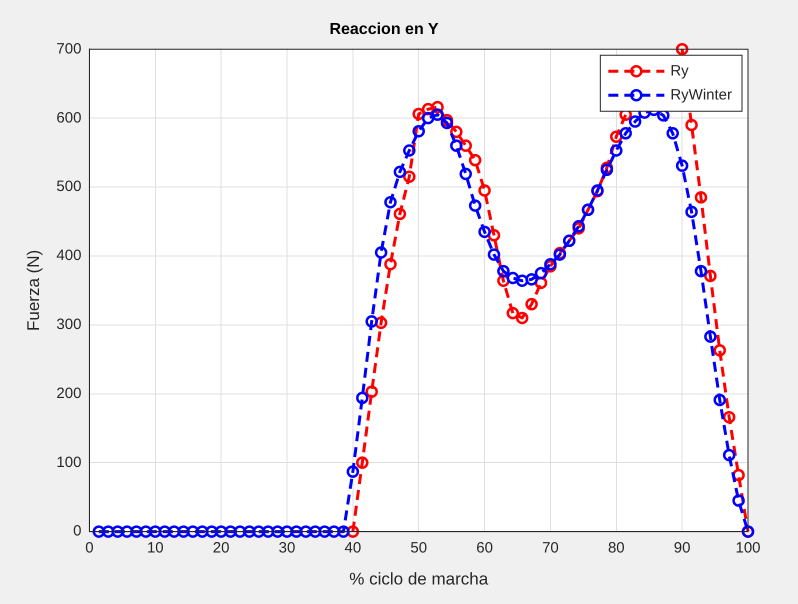 The width and height of the screenshot is (798, 604). Describe the element at coordinates (419, 578) in the screenshot. I see `x-axis-title: % ciclo de marcha` at that location.